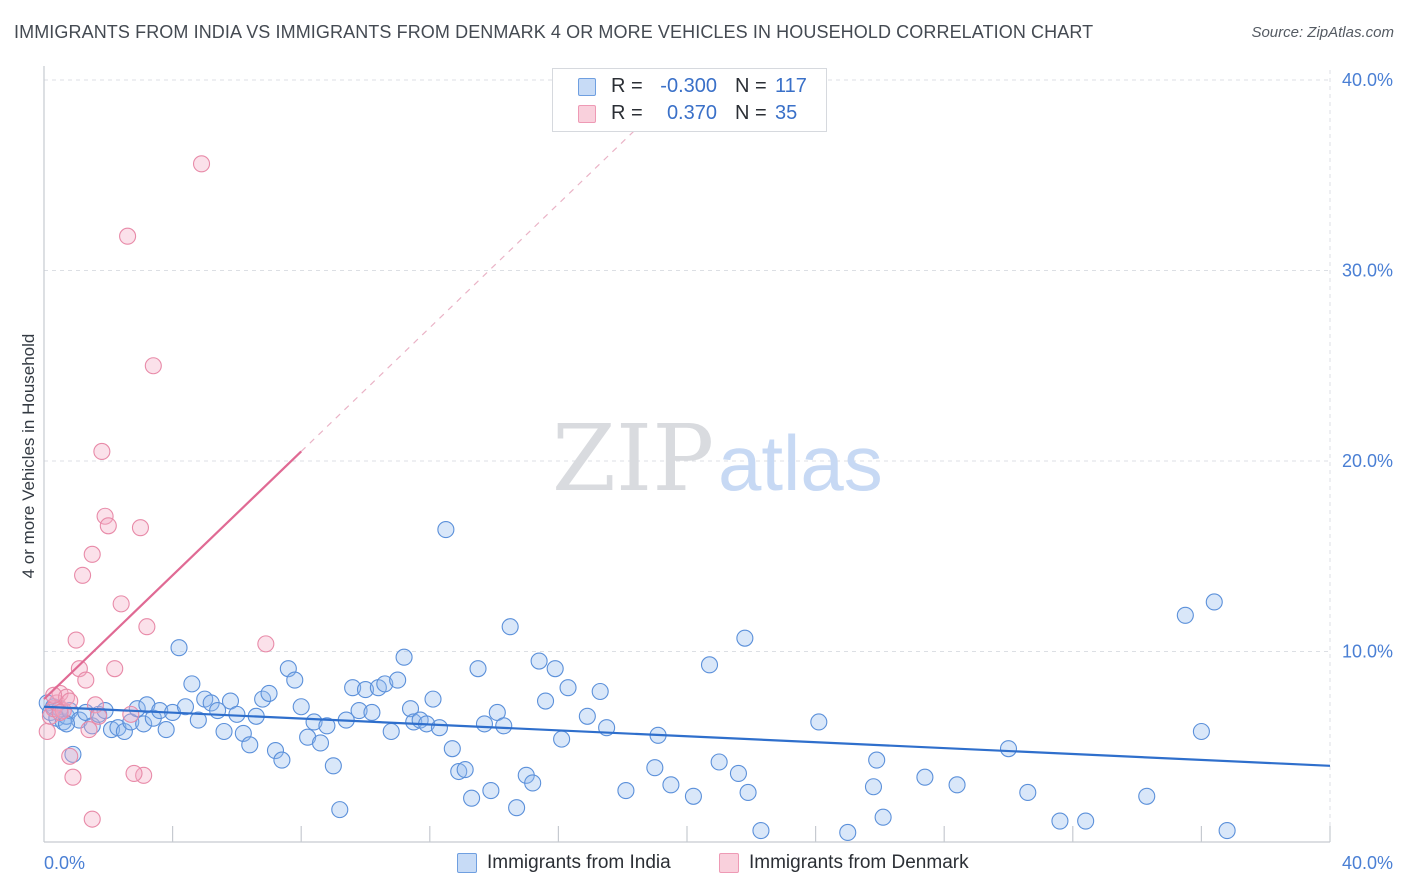  What do you see at coordinates (1367, 271) in the screenshot?
I see `y-tick-label: 30.0%` at bounding box center [1367, 271].